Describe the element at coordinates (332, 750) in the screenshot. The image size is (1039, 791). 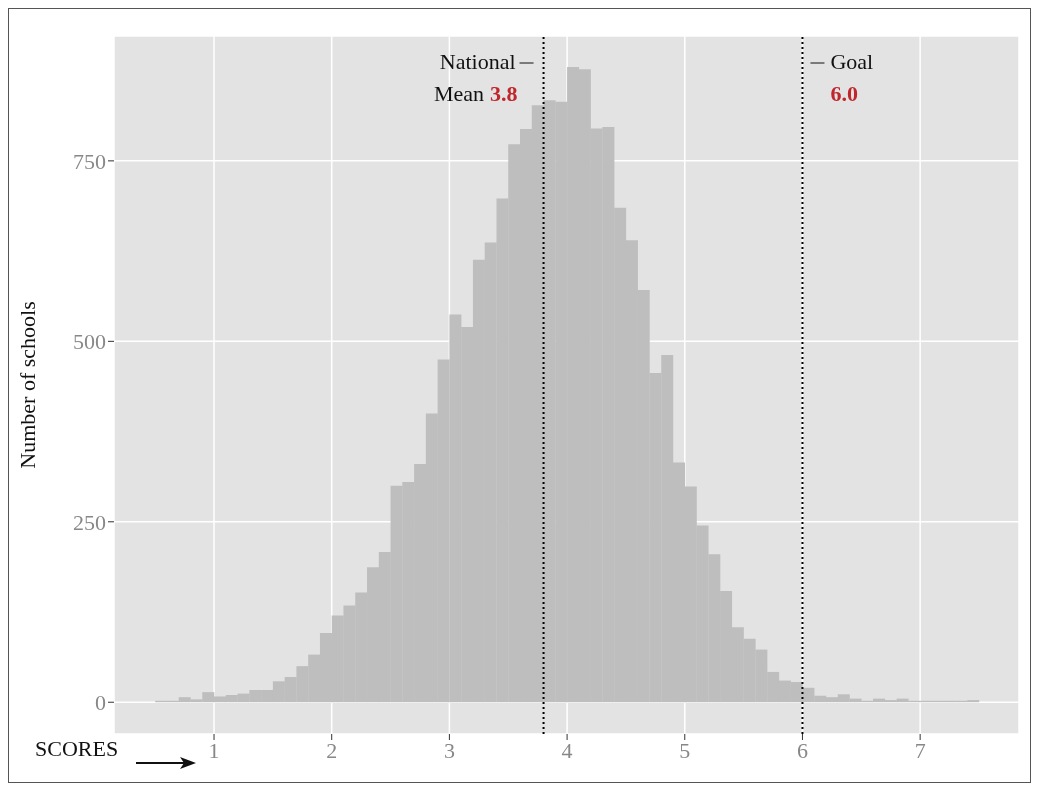
I see `x-tick-label: 2` at that location.